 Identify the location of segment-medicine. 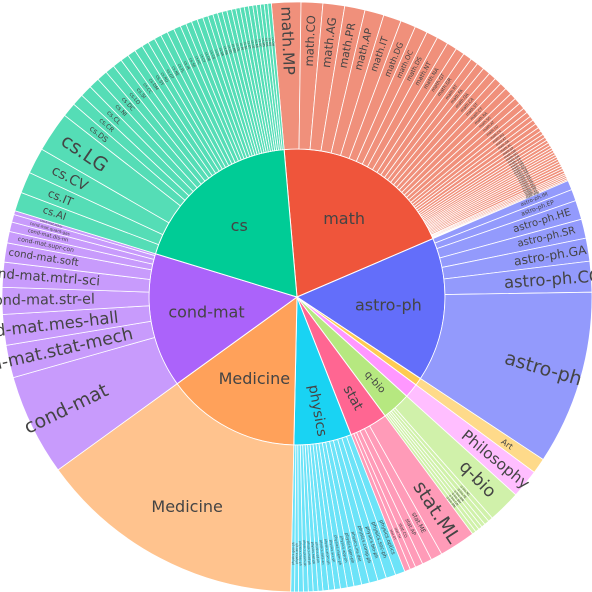
(176, 487).